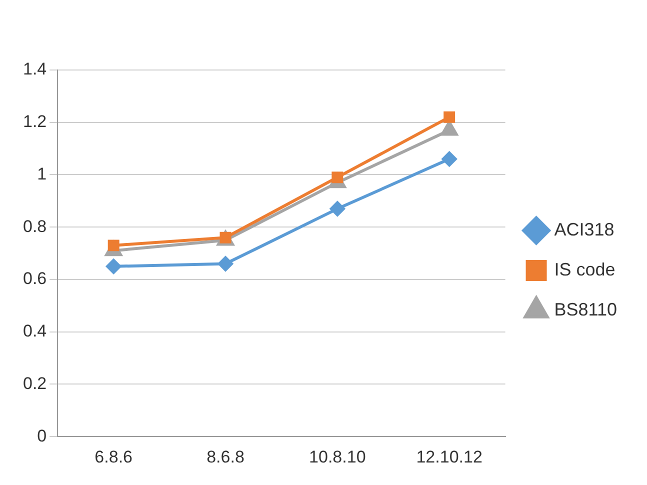  What do you see at coordinates (42, 436) in the screenshot?
I see `y-tick-label: 0` at bounding box center [42, 436].